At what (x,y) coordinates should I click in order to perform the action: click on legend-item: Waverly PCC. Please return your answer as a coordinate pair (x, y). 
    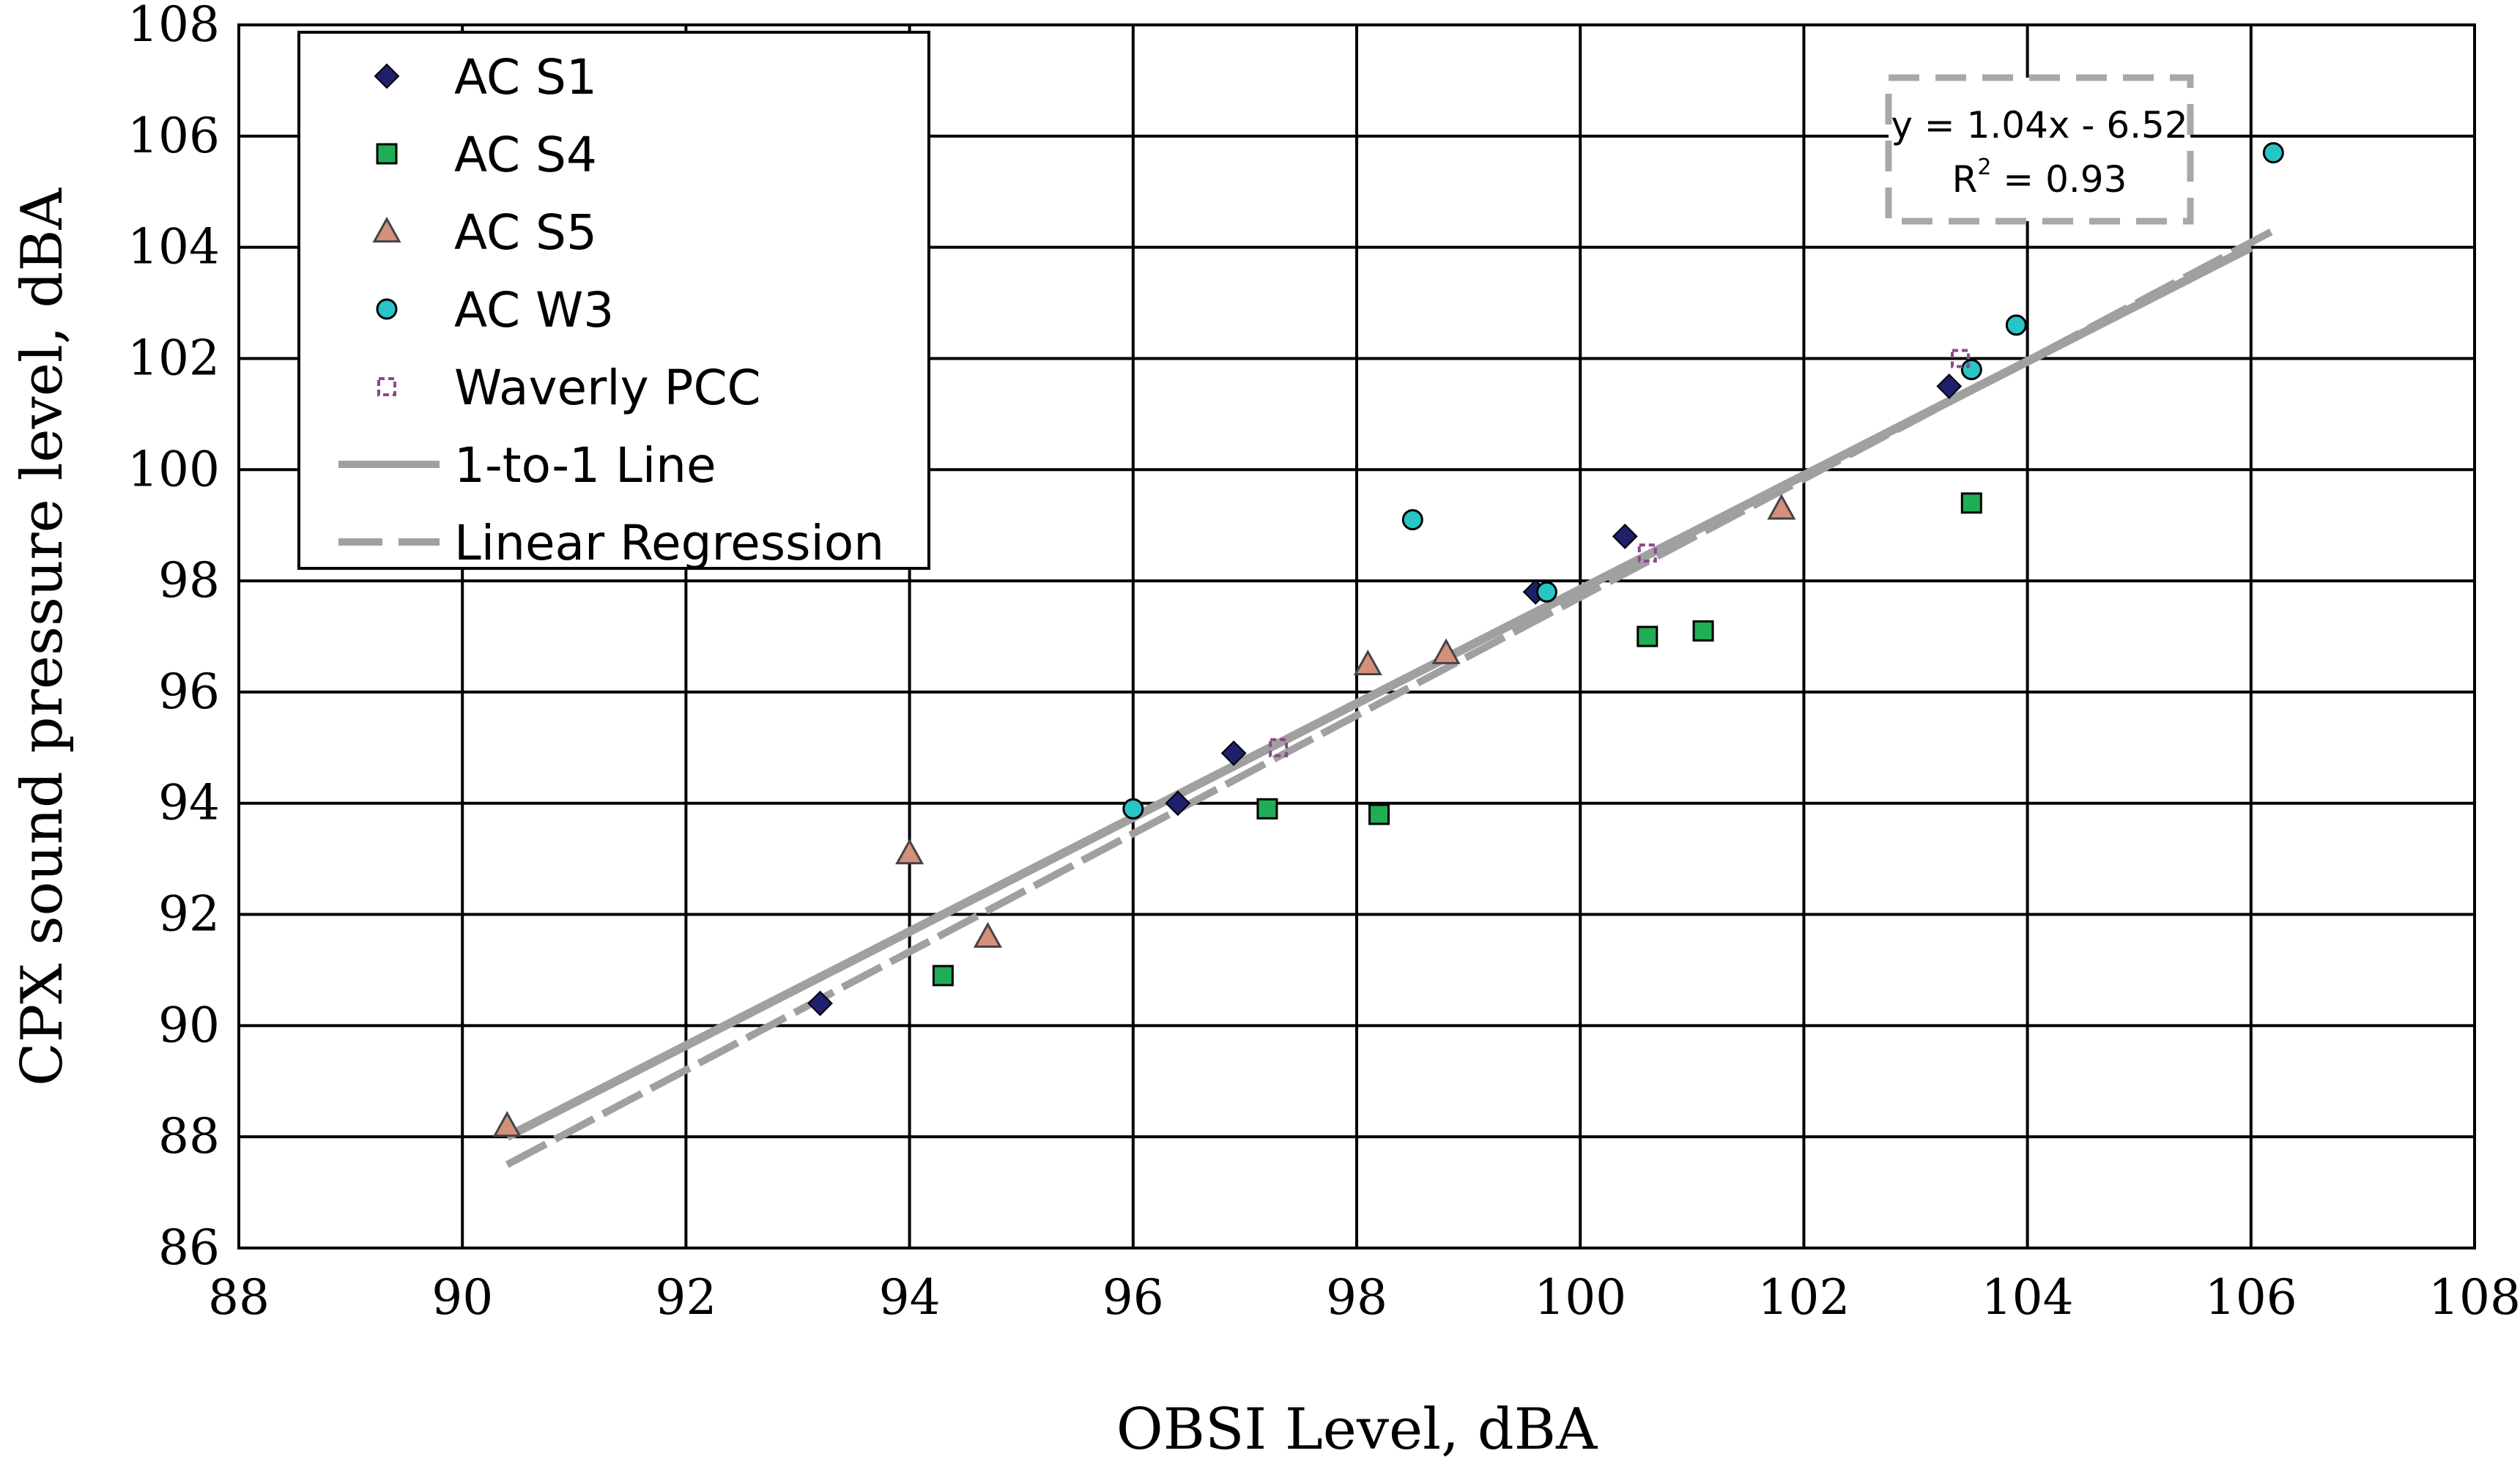
    Looking at the image, I should click on (569, 388).